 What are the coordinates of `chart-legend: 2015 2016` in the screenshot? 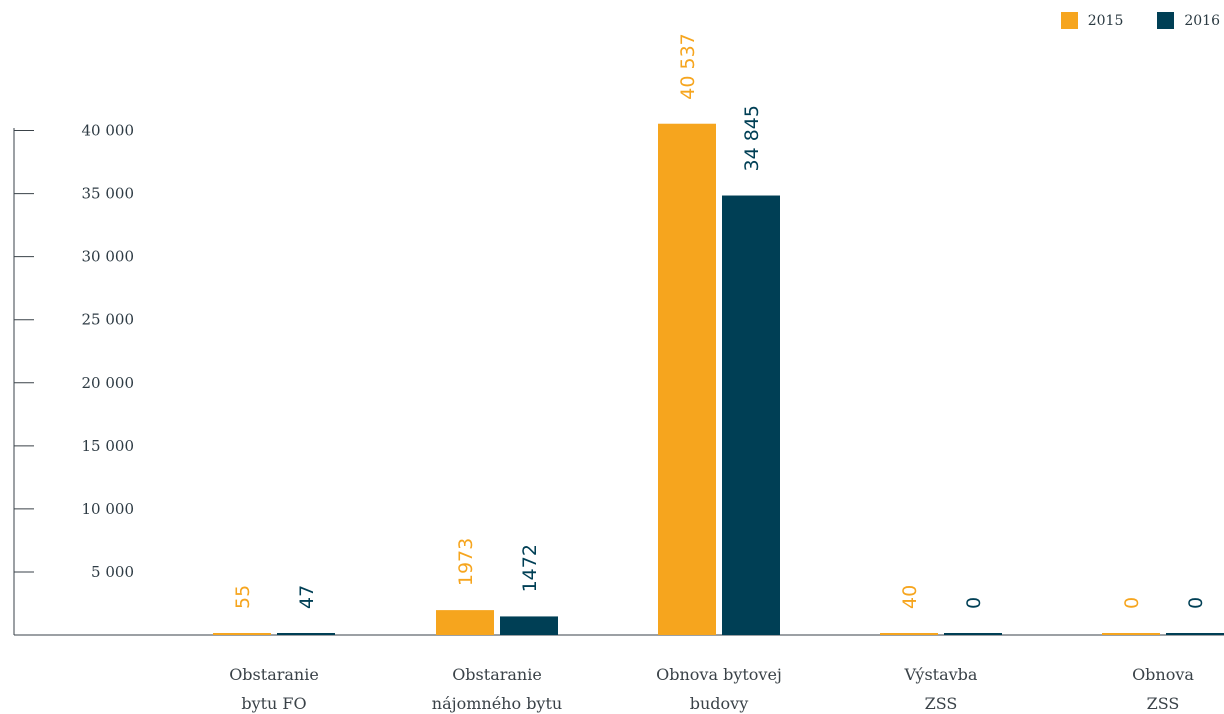 It's located at (1140, 20).